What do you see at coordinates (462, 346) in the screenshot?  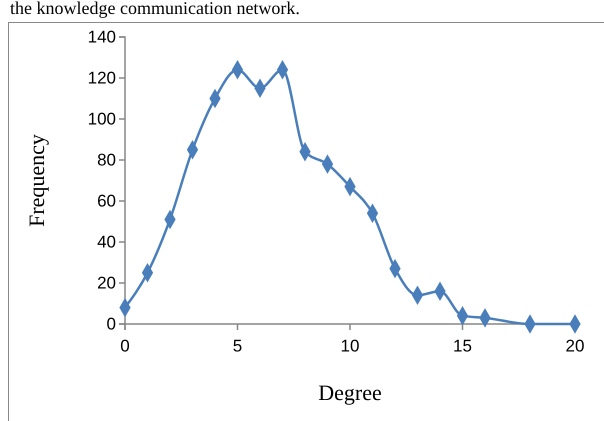 I see `x-tick-label: 15` at bounding box center [462, 346].